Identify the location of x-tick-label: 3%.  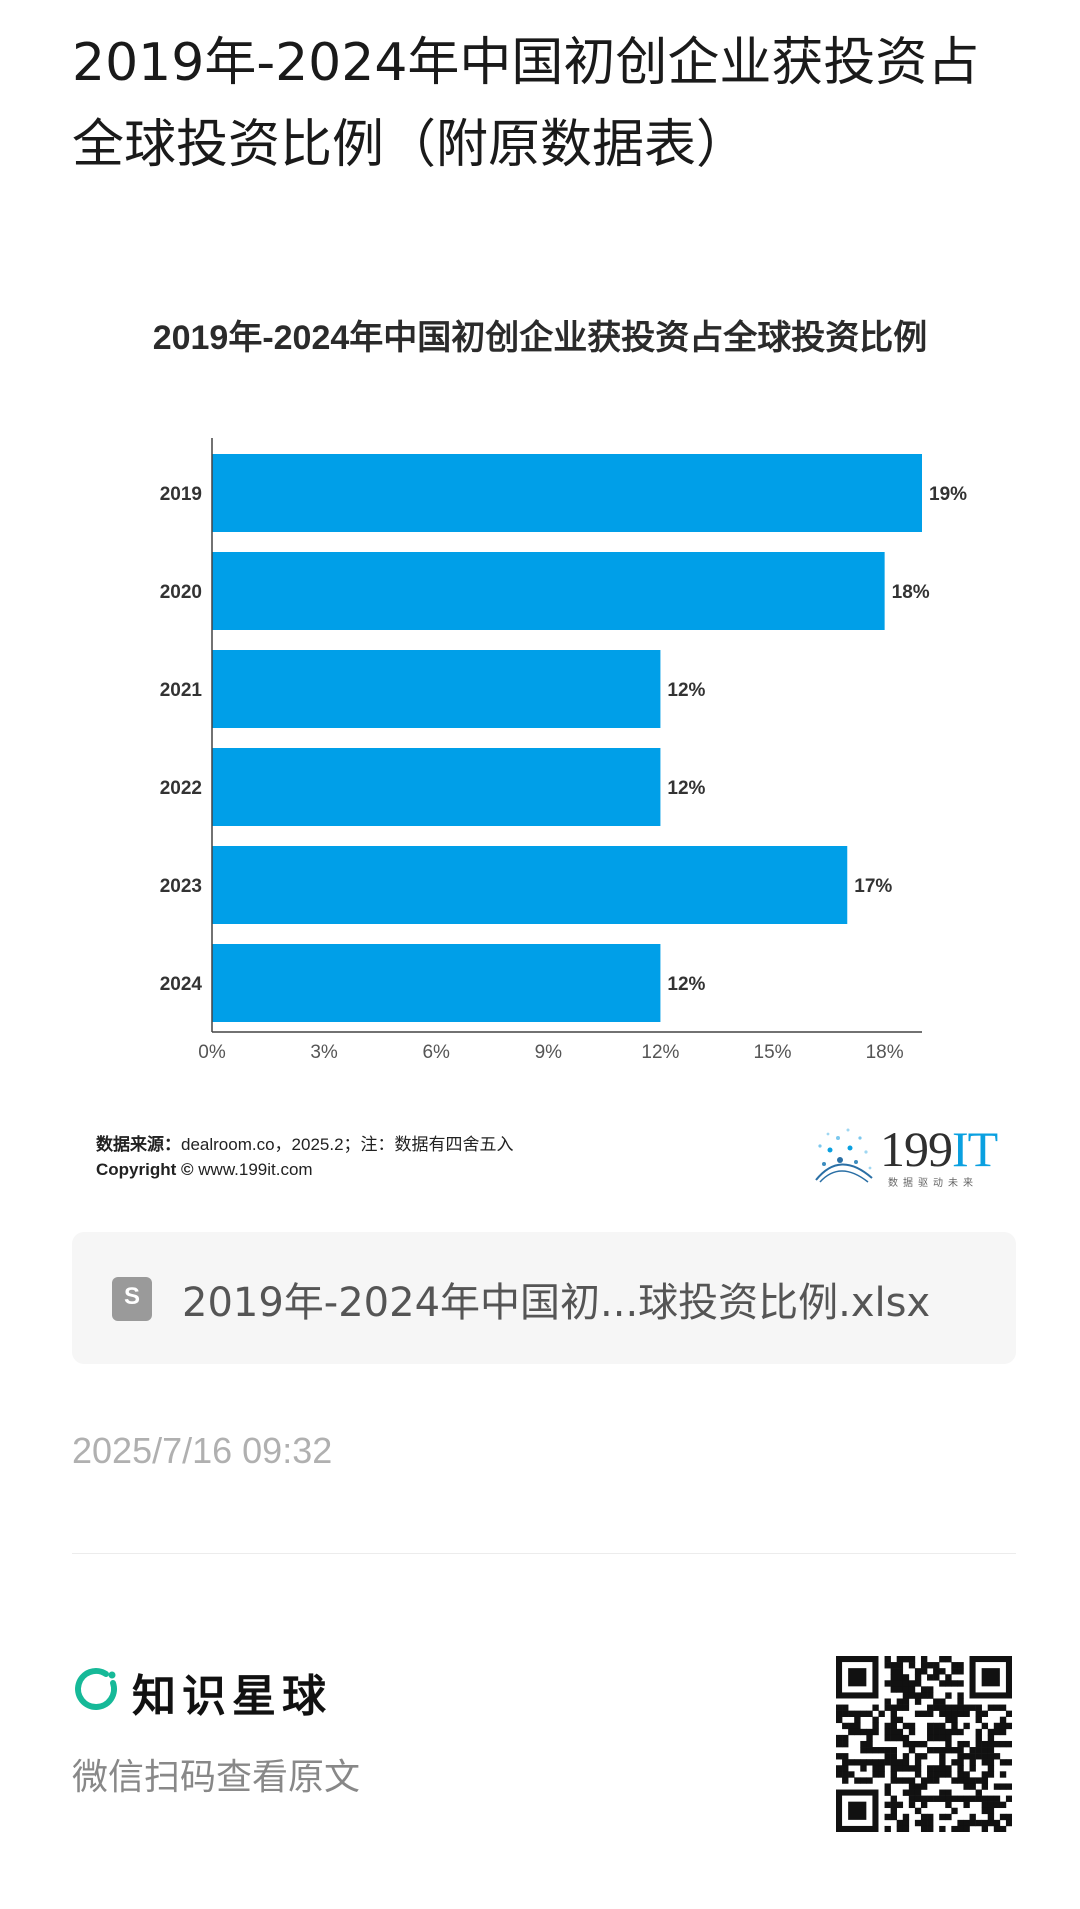
(324, 1052).